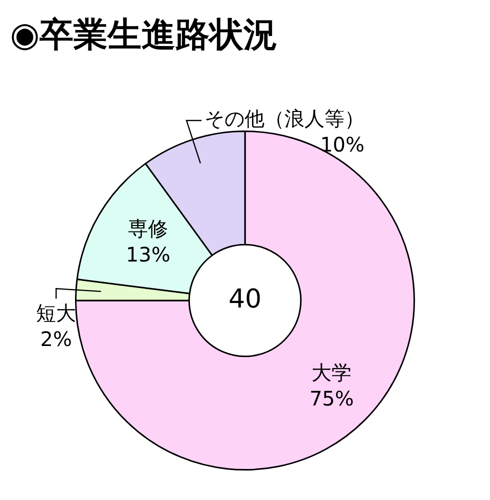 This screenshot has height=500, width=490. Describe the element at coordinates (56, 312) in the screenshot. I see `slice-label: 短大` at that location.